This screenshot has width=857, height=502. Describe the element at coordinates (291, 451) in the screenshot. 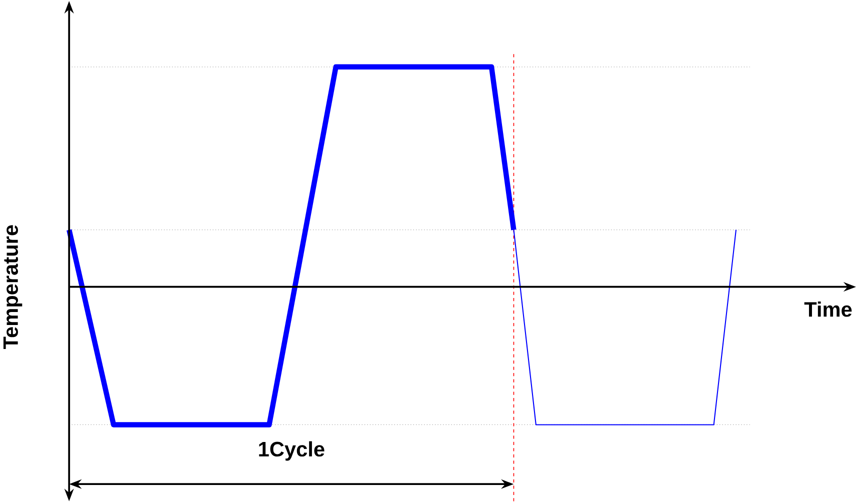

I see `text: 1Cycle` at that location.